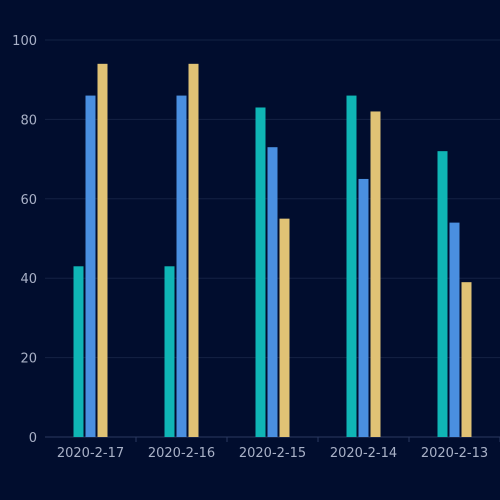 Image resolution: width=500 pixels, height=500 pixels. Describe the element at coordinates (90, 453) in the screenshot. I see `x-tick-label: 2020-2-17` at that location.